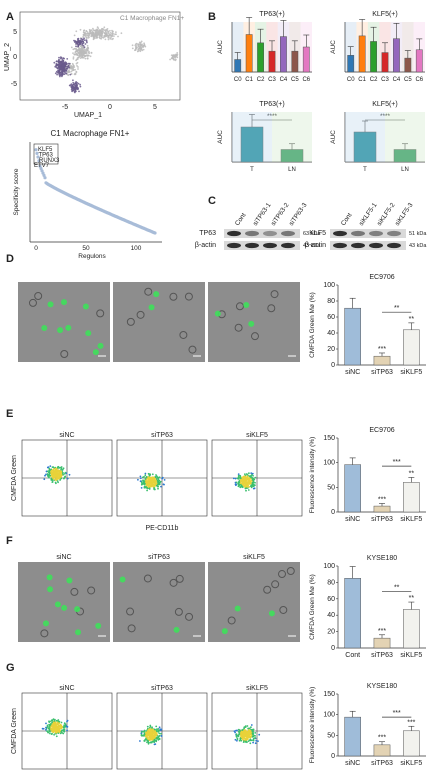 The height and width of the screenshot is (778, 445). What do you see at coordinates (42, 166) in the screenshot?
I see `spec-gene-label: ETV7` at bounding box center [42, 166].